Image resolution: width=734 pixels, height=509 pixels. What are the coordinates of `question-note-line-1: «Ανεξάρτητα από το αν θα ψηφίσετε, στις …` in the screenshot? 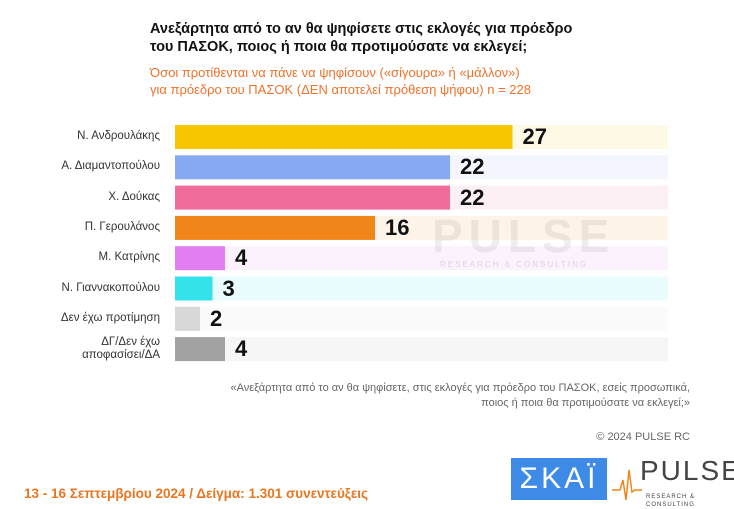 It's located at (460, 388).